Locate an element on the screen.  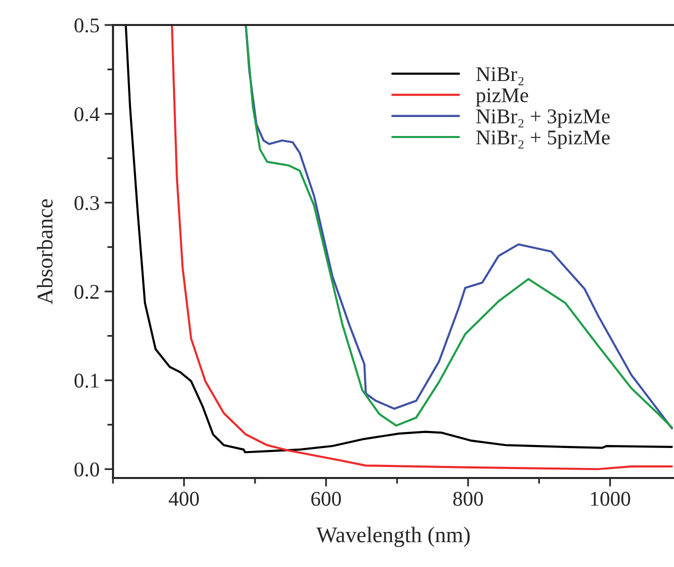
y-tick-label: 0.5 is located at coordinates (86, 25).